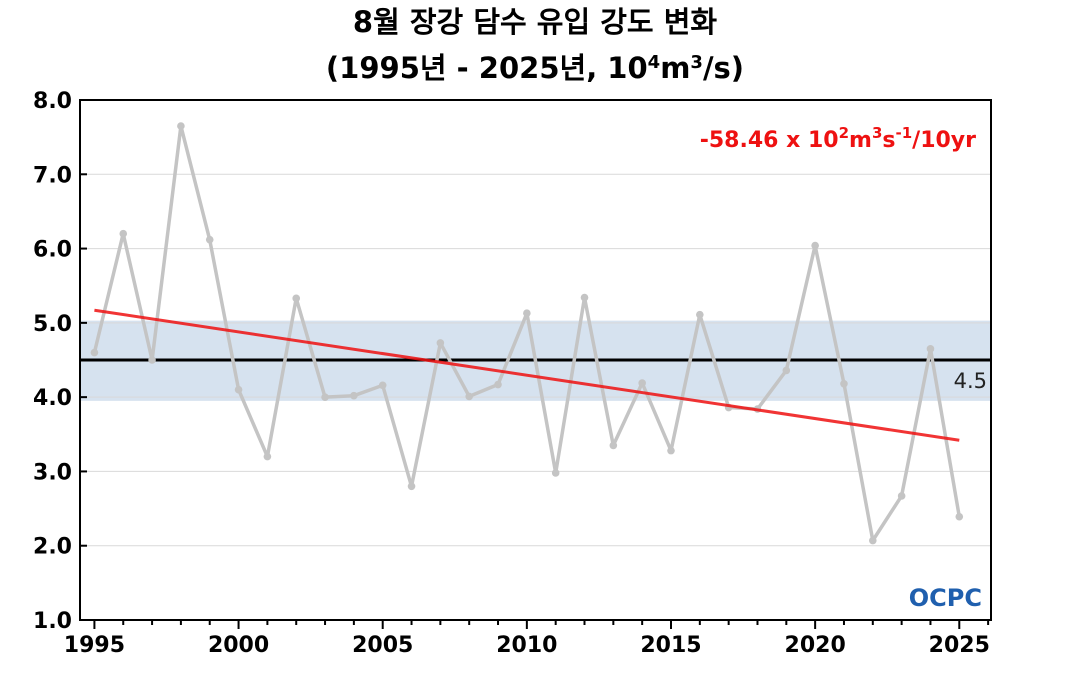 This screenshot has width=1070, height=700. Describe the element at coordinates (382, 385) in the screenshot. I see `data-point-2005` at that location.